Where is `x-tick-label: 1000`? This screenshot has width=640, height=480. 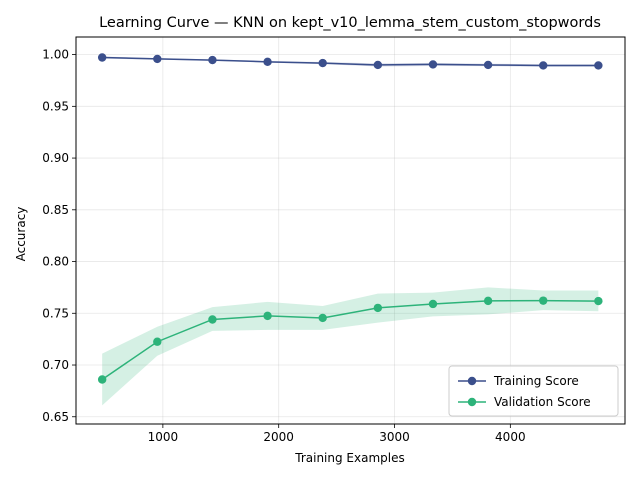 x-tick-label: 1000 is located at coordinates (163, 437).